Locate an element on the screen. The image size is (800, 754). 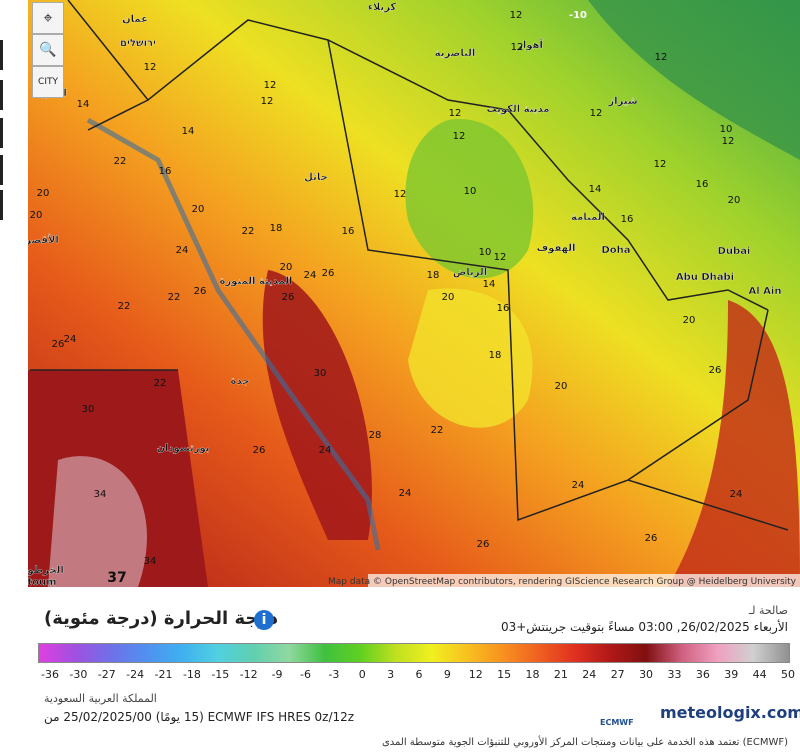
city-label: المدينة المنورة is located at coordinates (256, 281).